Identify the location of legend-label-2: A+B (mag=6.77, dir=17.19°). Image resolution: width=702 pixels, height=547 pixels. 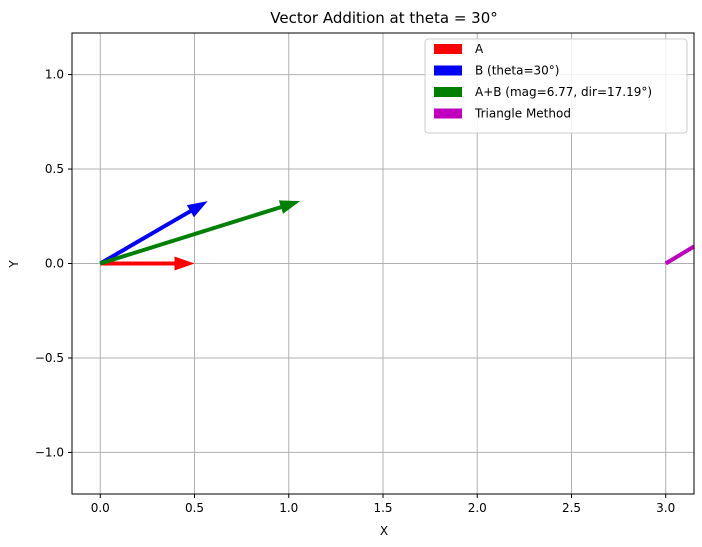
(563, 92).